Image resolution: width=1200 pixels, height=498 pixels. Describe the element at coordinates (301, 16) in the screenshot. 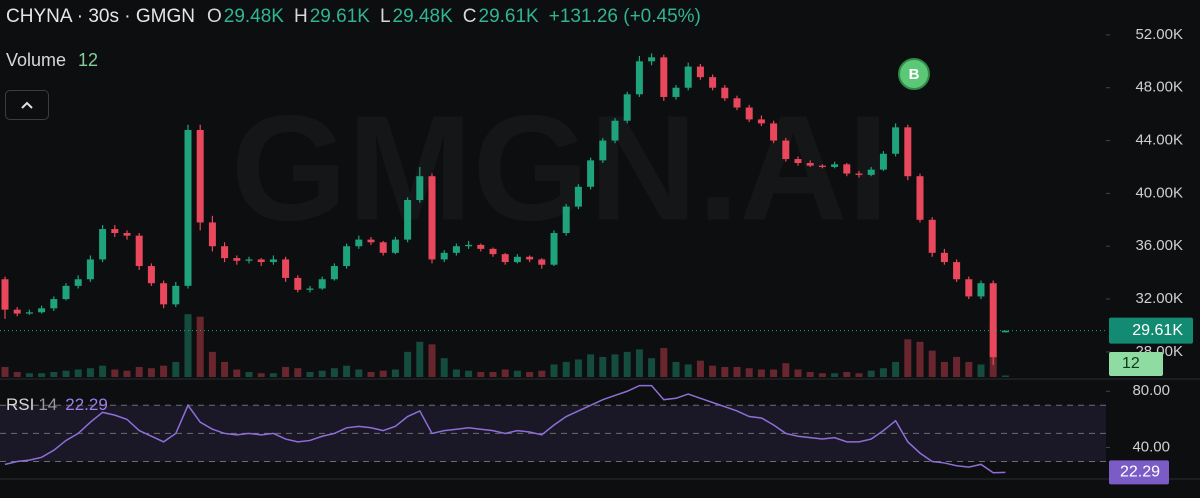

I see `ohlc-key: H` at that location.